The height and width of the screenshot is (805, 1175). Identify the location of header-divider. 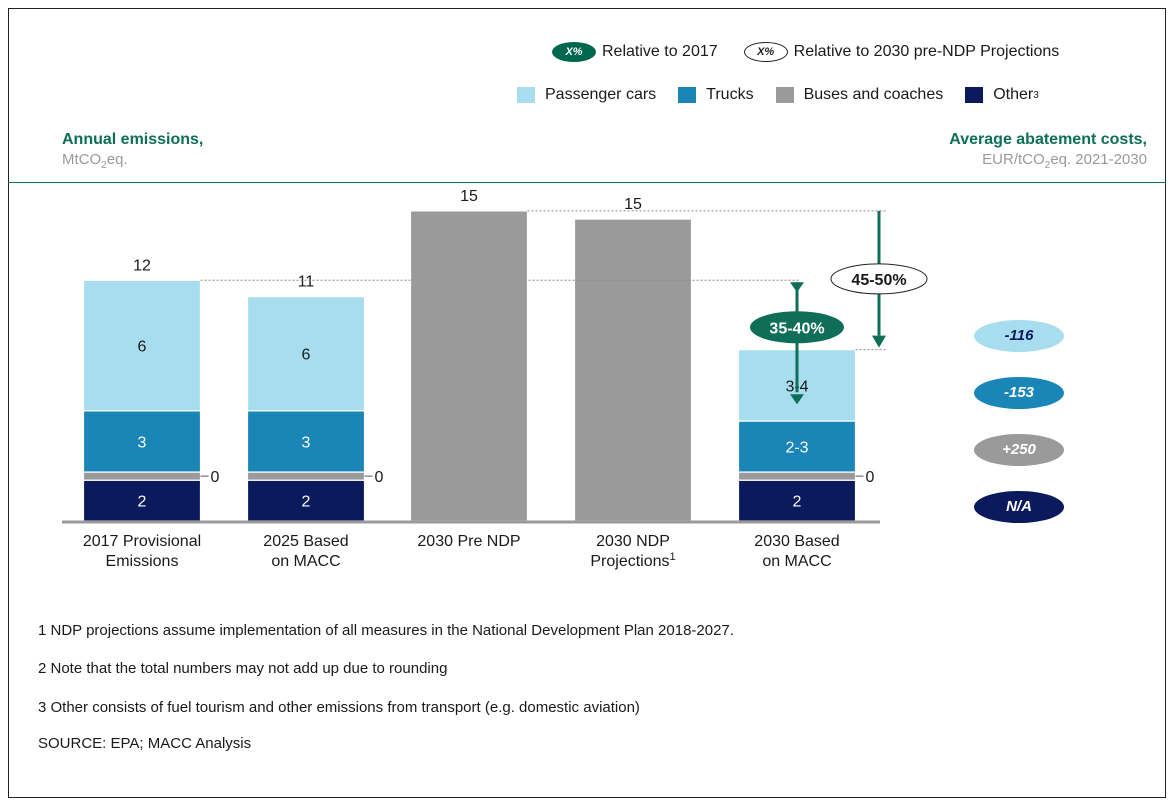
(587, 182).